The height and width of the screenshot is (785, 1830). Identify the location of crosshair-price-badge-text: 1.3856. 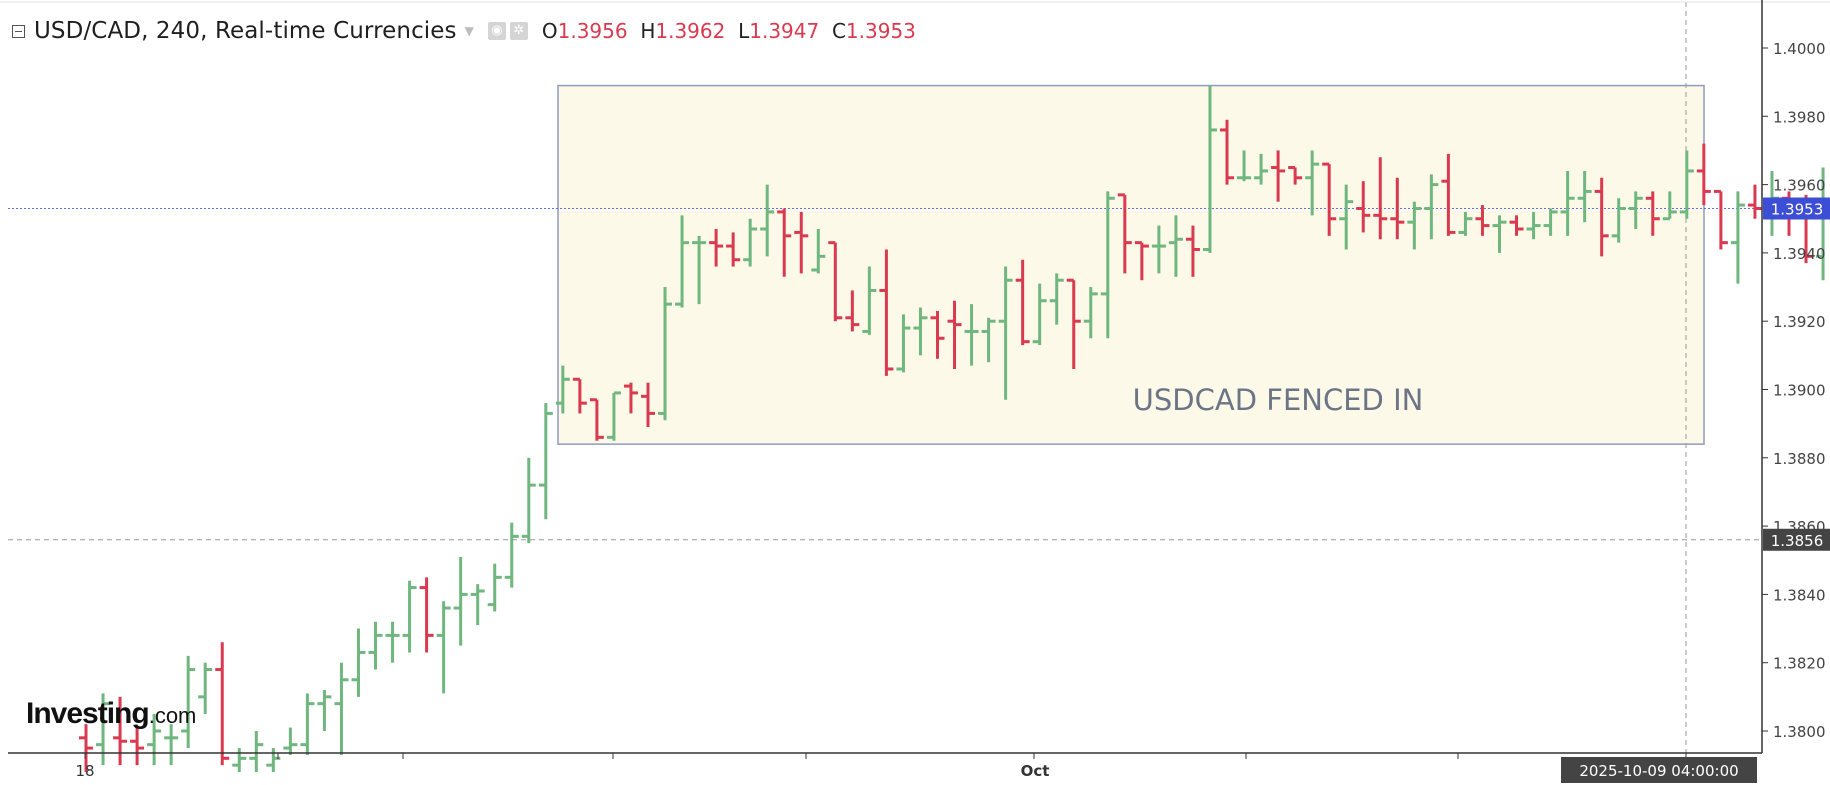
(1797, 541).